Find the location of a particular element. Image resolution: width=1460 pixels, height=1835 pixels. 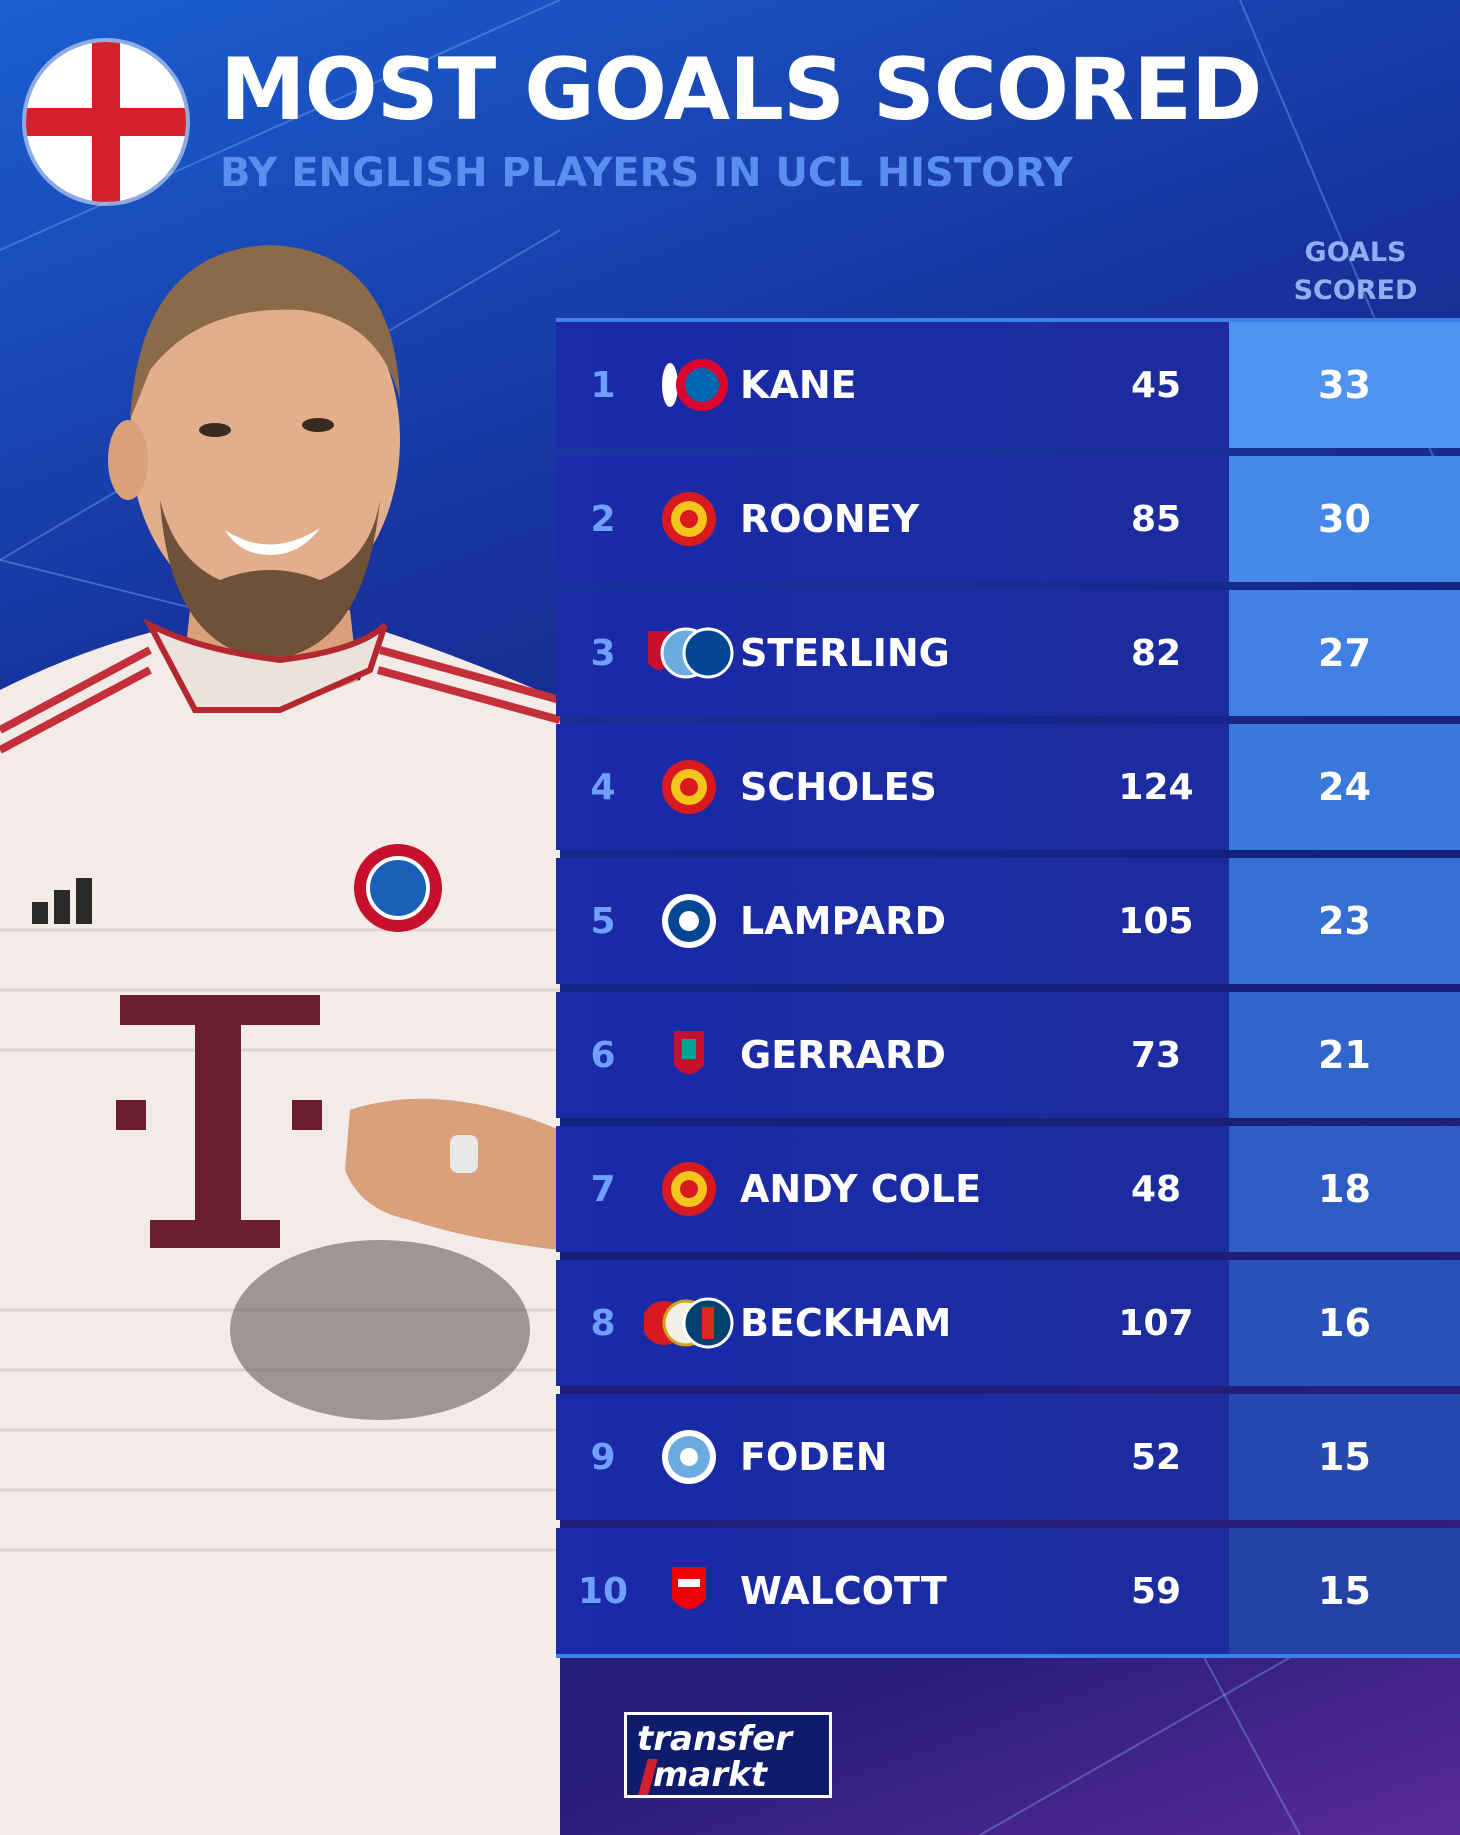

rank-number: 4 is located at coordinates (603, 787).